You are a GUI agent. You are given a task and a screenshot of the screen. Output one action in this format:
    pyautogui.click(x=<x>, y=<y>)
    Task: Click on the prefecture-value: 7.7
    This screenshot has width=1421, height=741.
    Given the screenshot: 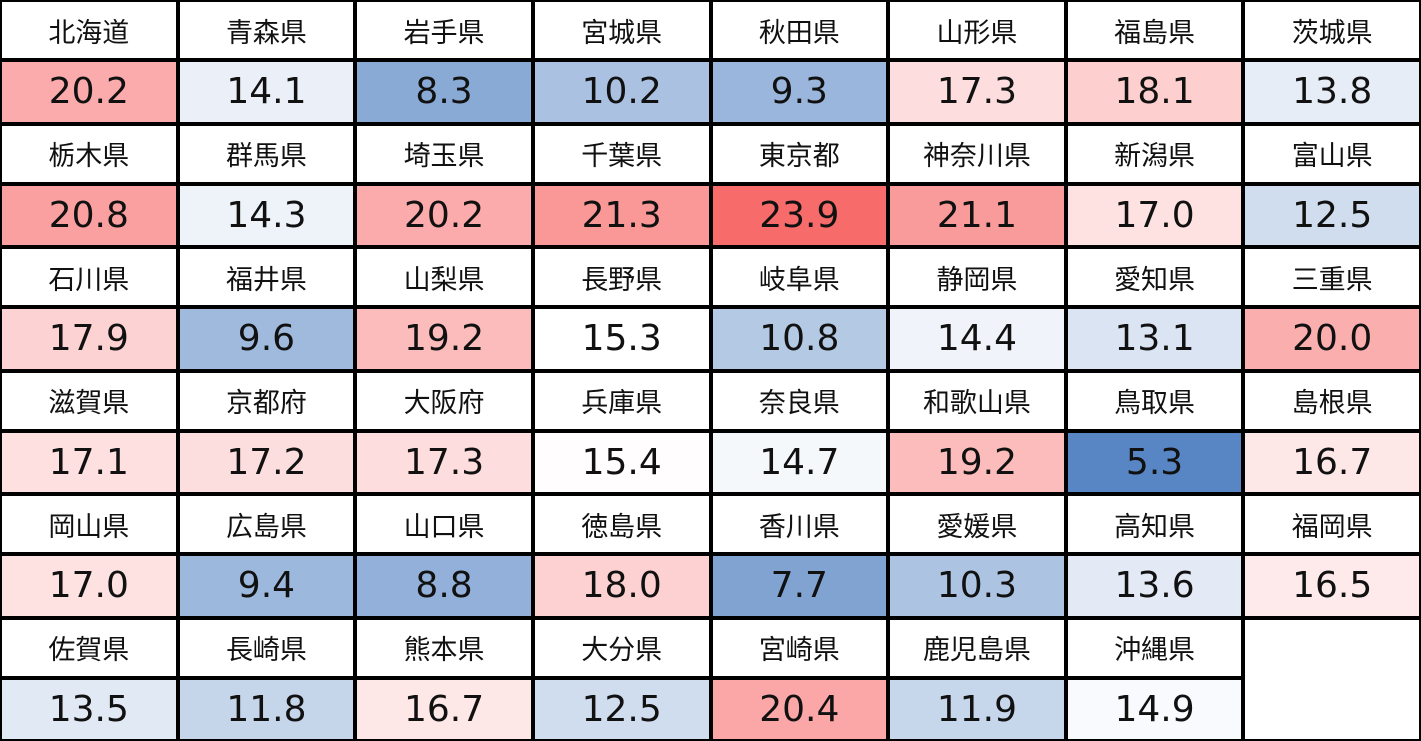 What is the action you would take?
    pyautogui.click(x=799, y=586)
    